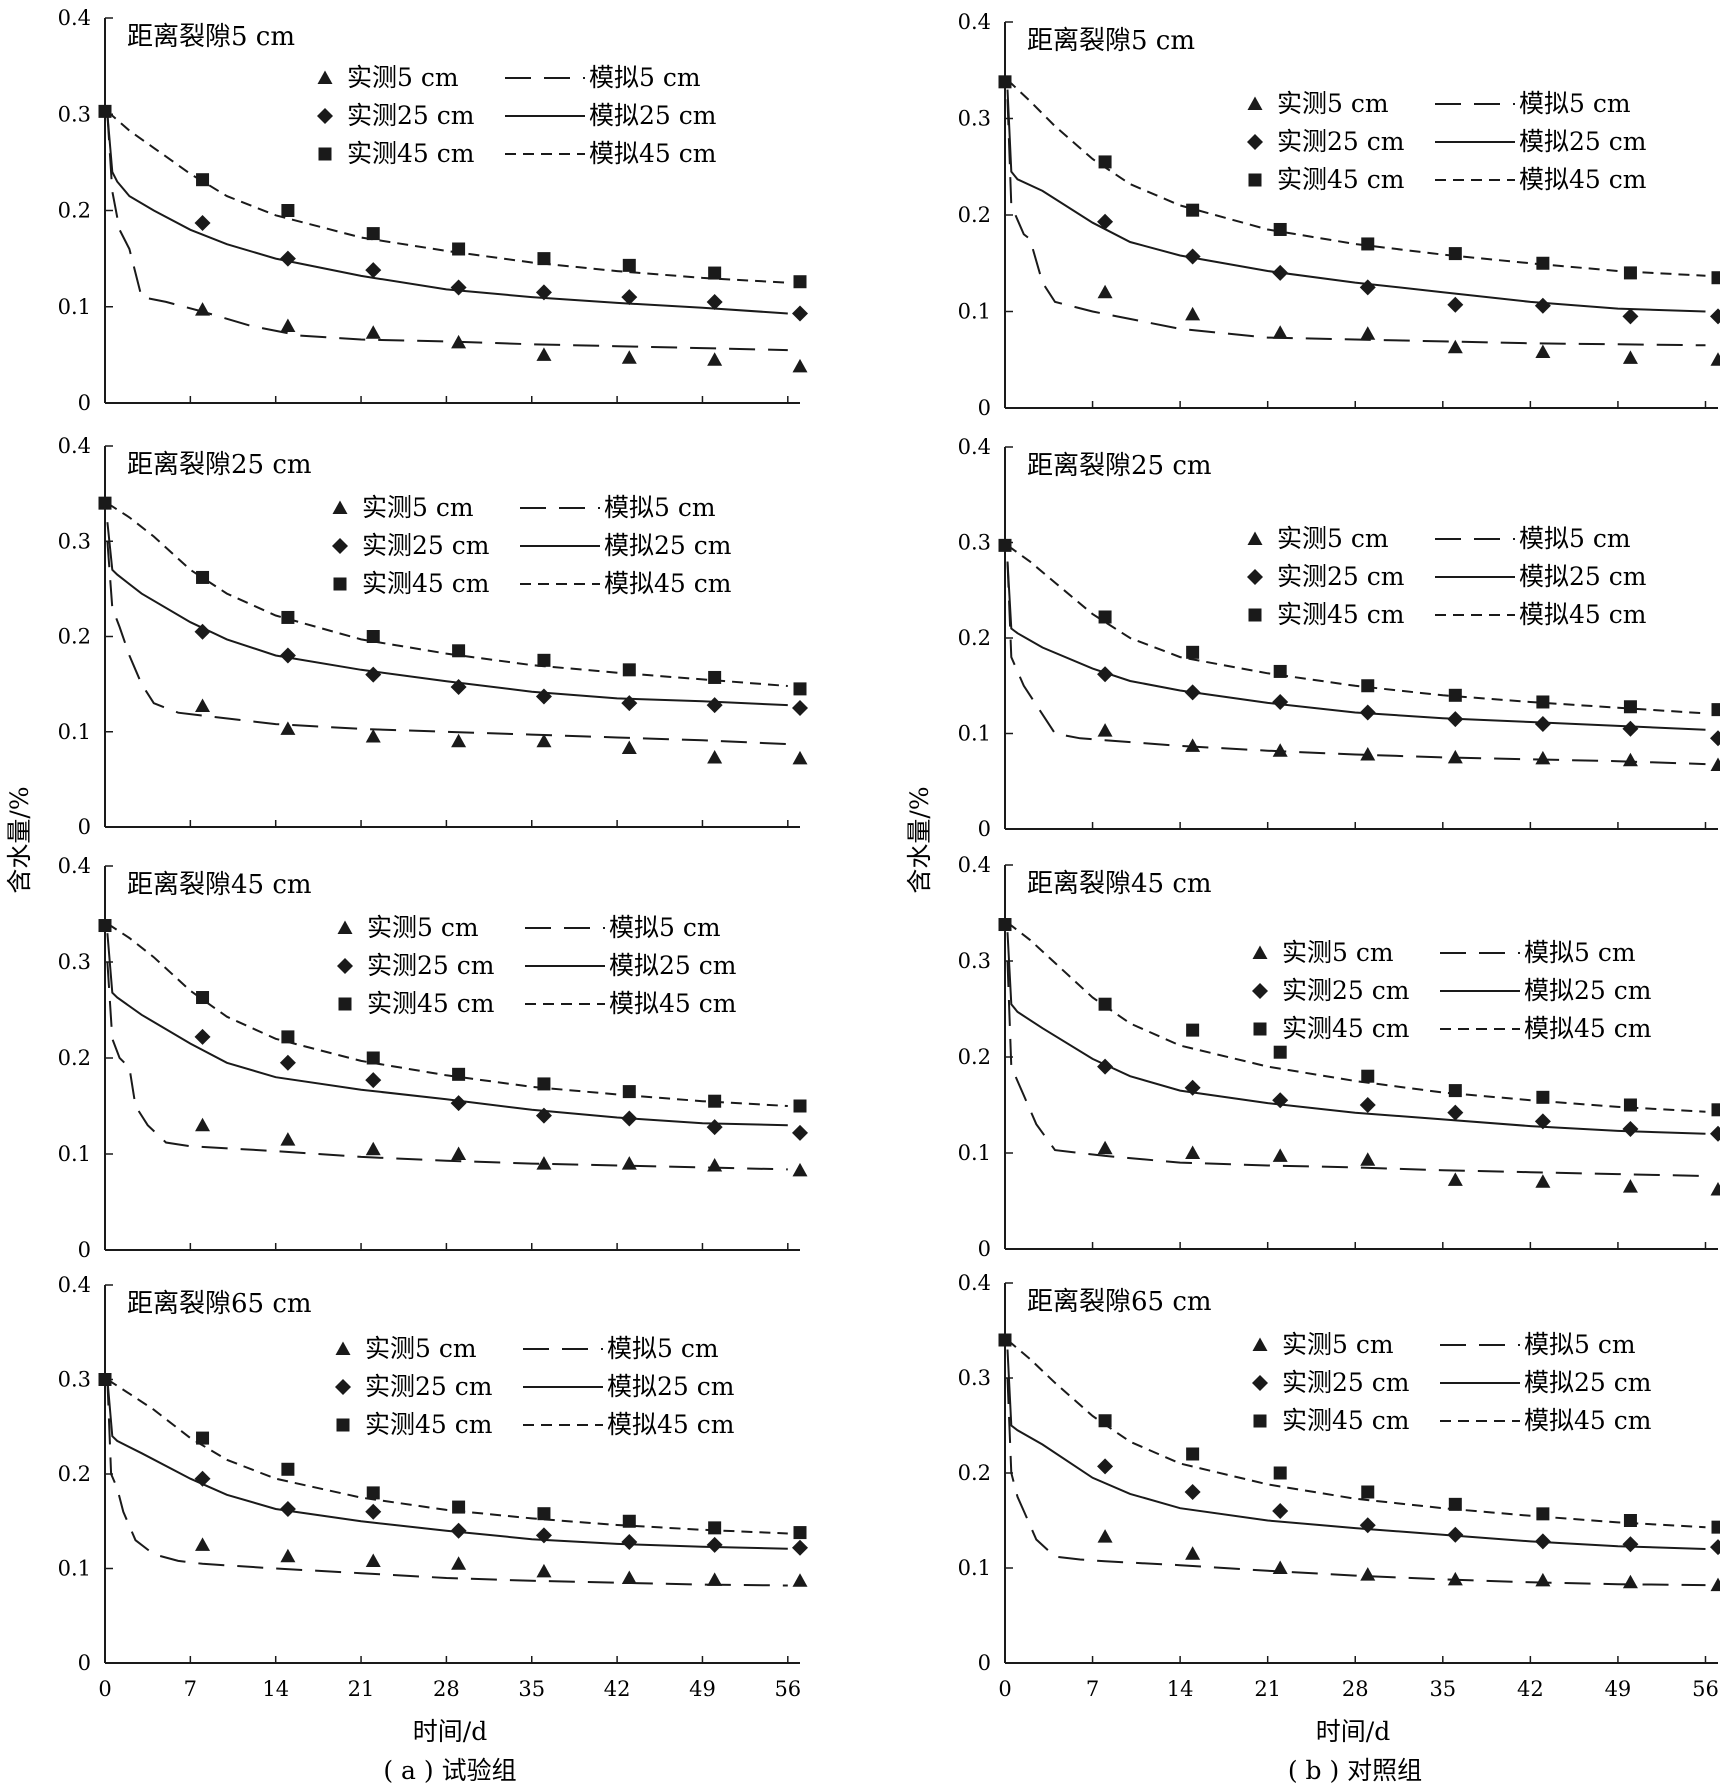  What do you see at coordinates (1618, 1689) in the screenshot?
I see `x-tick-label: 49` at bounding box center [1618, 1689].